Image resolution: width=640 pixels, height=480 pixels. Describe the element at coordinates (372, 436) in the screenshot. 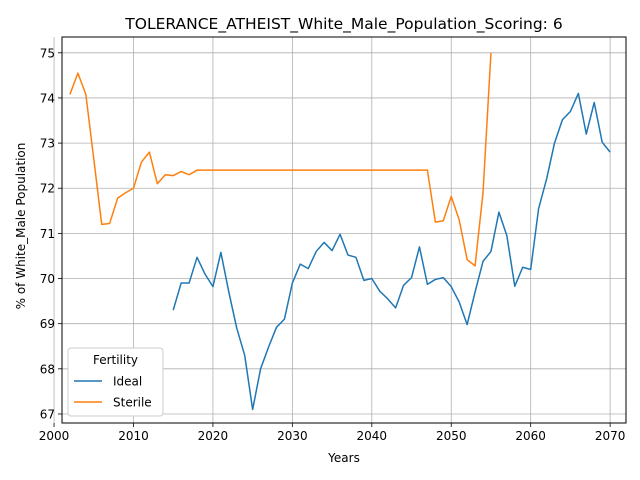

I see `x-tick-label: 2040` at that location.